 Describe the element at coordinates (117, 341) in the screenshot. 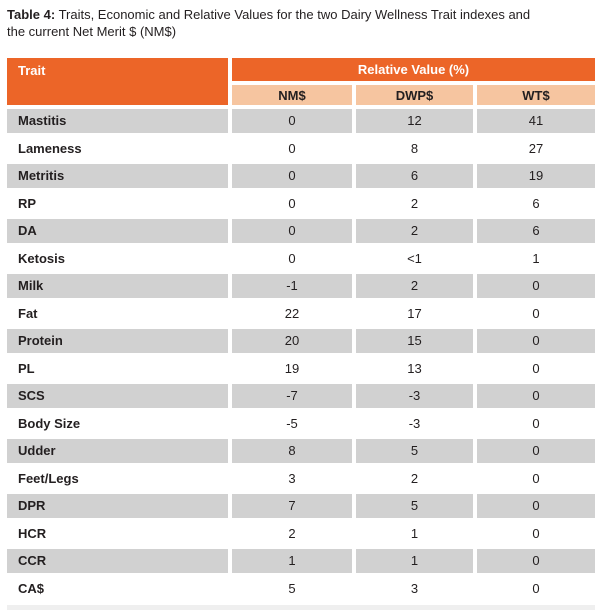

I see `trait-cell: Protein` at that location.